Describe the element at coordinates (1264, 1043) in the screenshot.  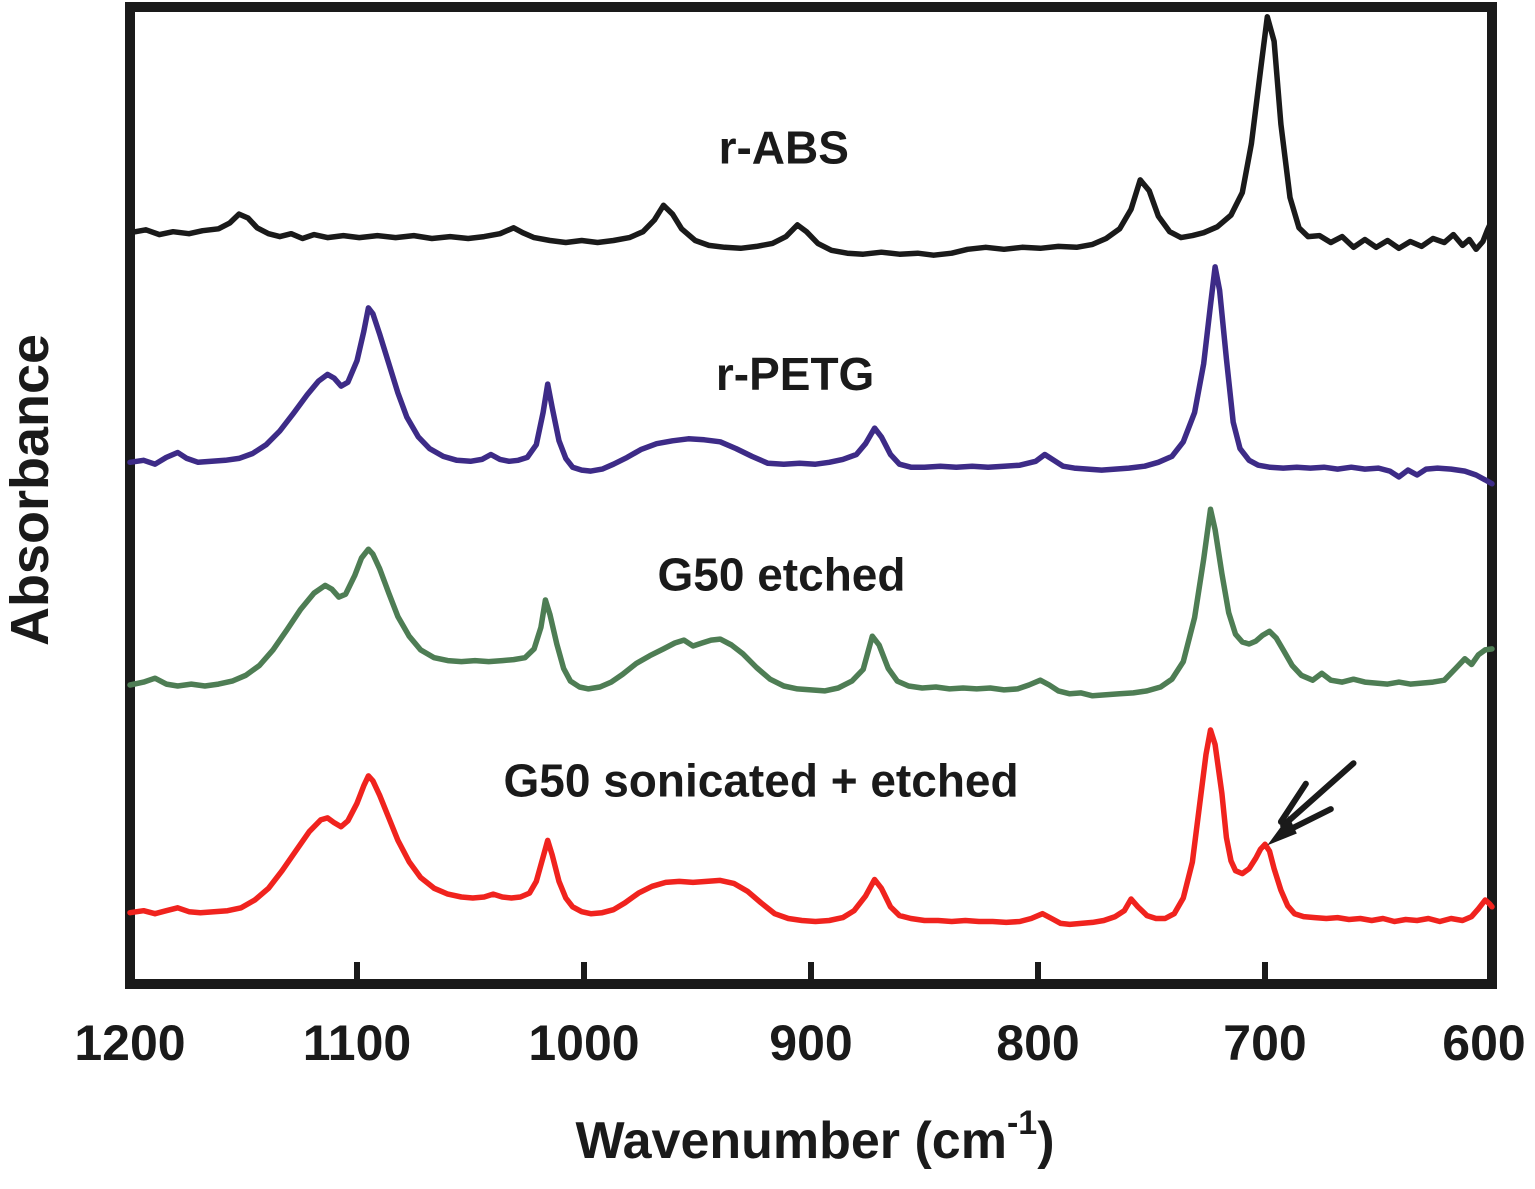
I see `x-tick-label-700: 700` at that location.